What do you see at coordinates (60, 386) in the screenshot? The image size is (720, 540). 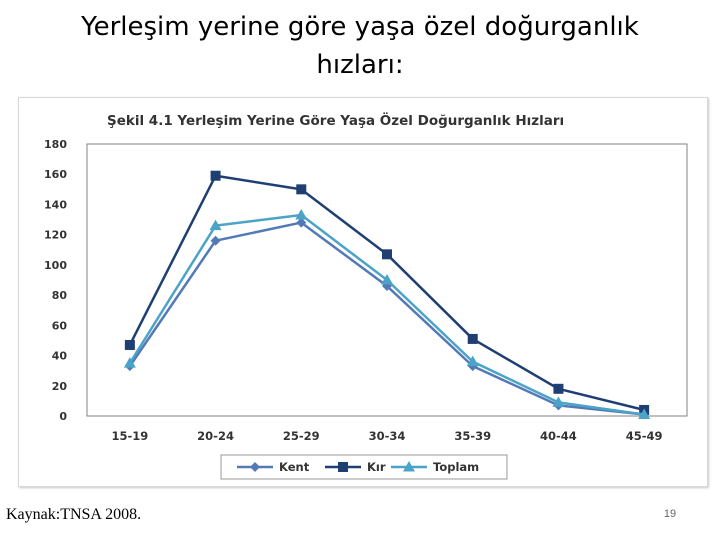 I see `y-tick-label: 20` at bounding box center [60, 386].